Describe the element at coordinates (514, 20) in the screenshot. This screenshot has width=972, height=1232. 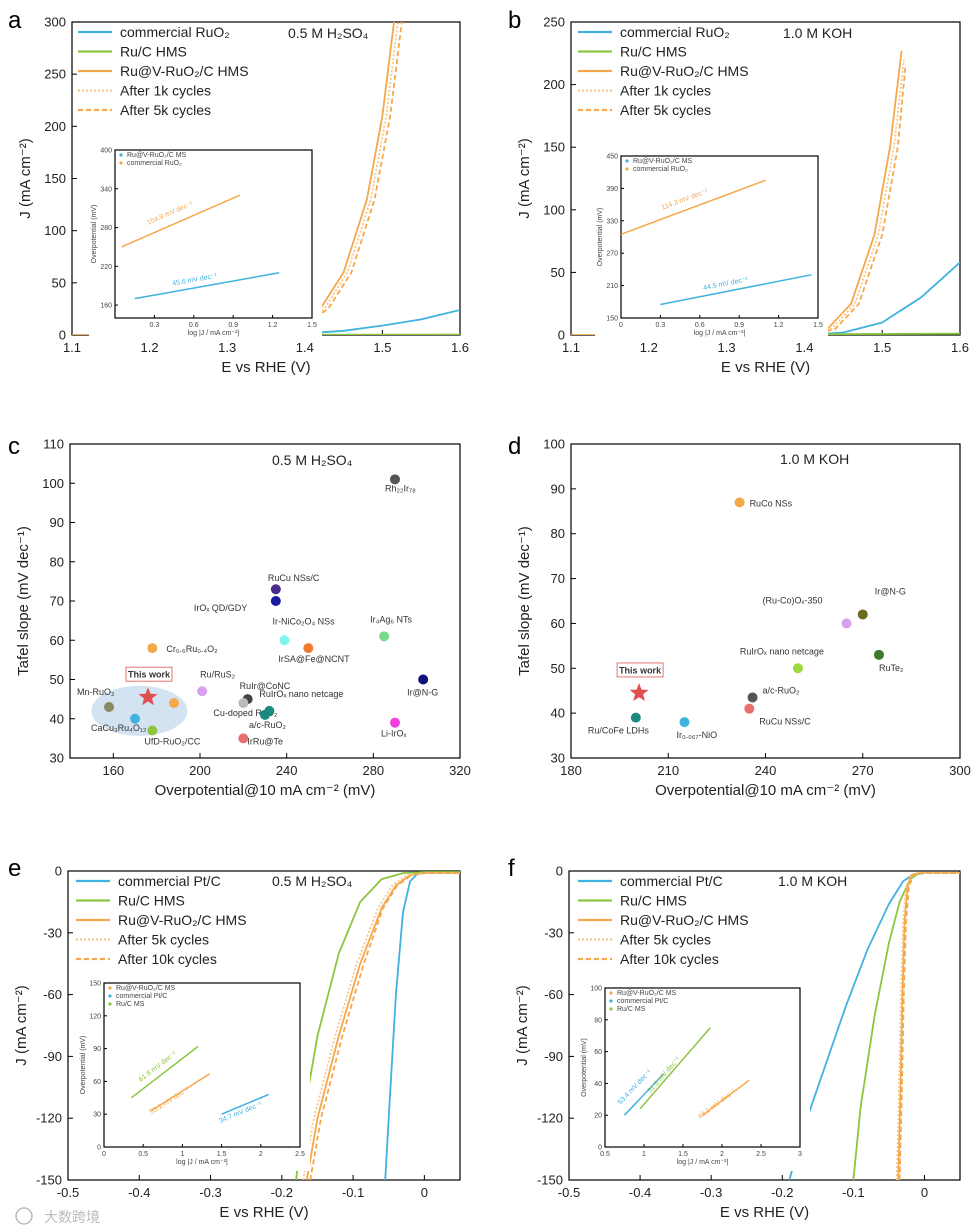
I see `panel-letter: b` at that location.